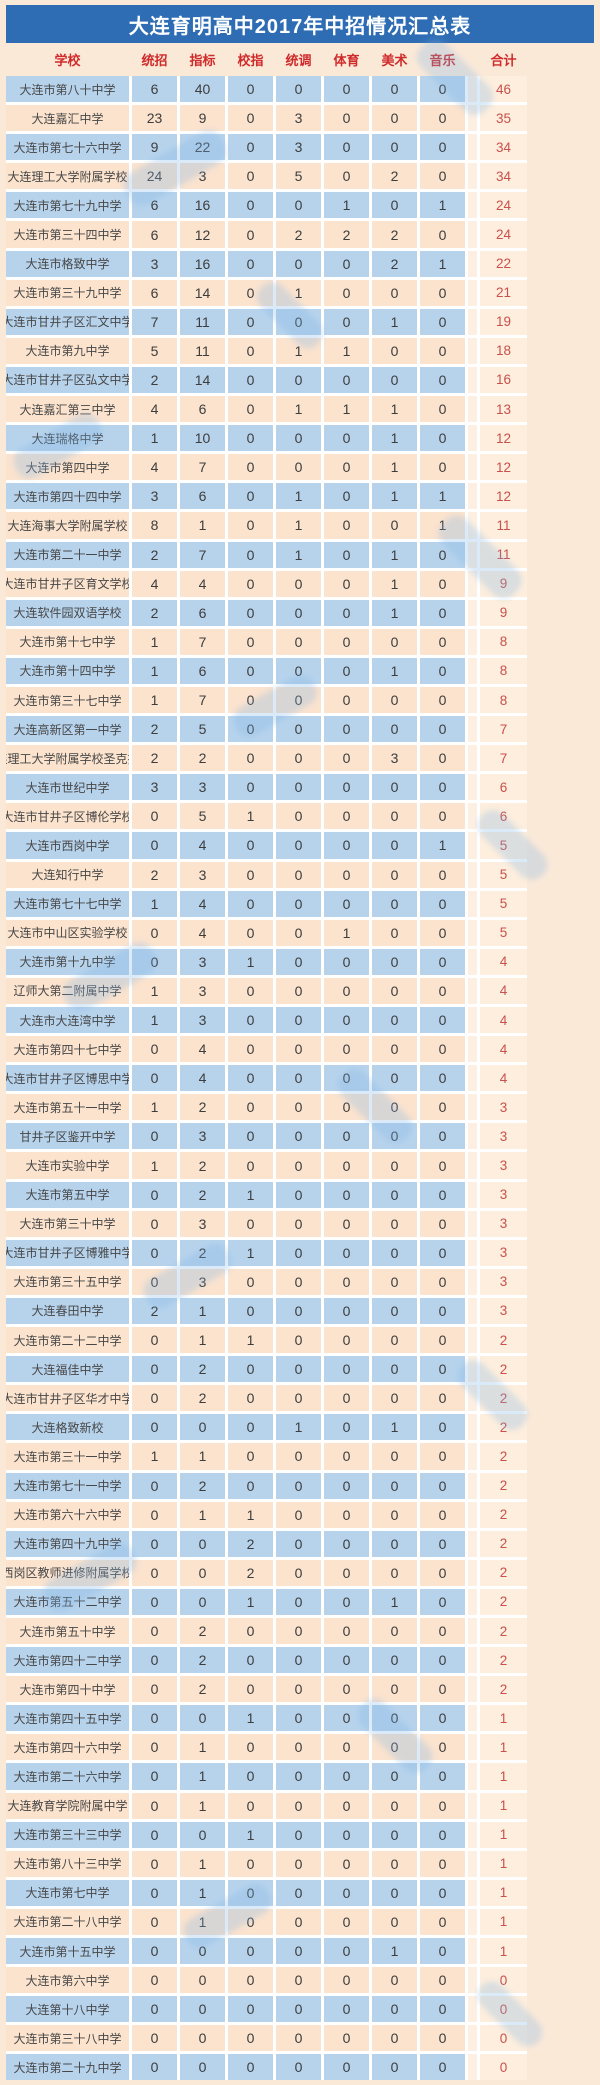 This screenshot has height=2085, width=600. Describe the element at coordinates (503, 2009) in the screenshot. I see `total-cell: 0` at that location.